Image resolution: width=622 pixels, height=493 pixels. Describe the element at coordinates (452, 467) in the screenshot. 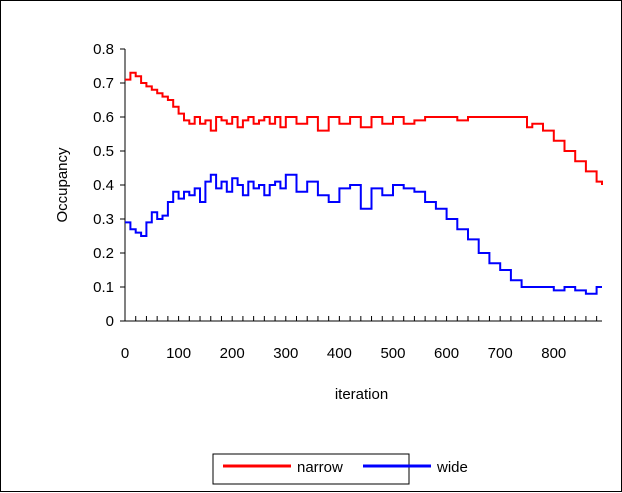

I see `legend-label-wide: wide` at that location.